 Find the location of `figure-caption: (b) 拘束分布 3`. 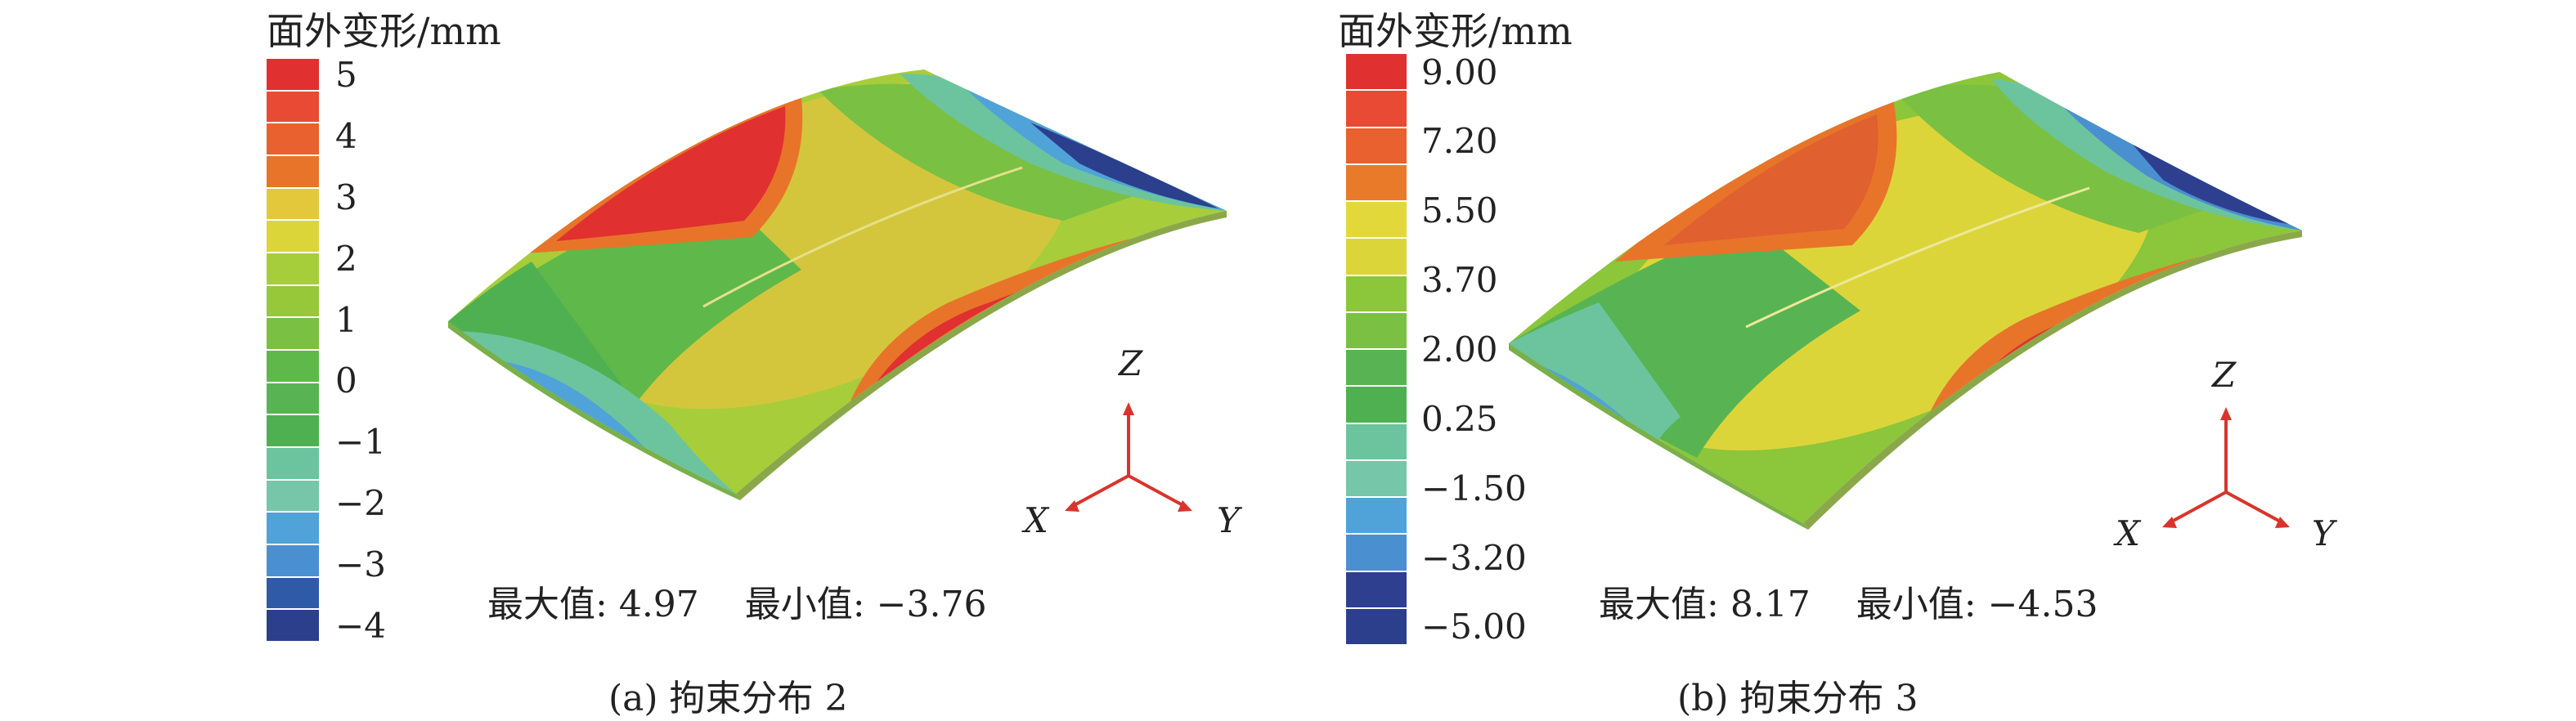

figure-caption: (b) 拘束分布 3 is located at coordinates (1798, 698).